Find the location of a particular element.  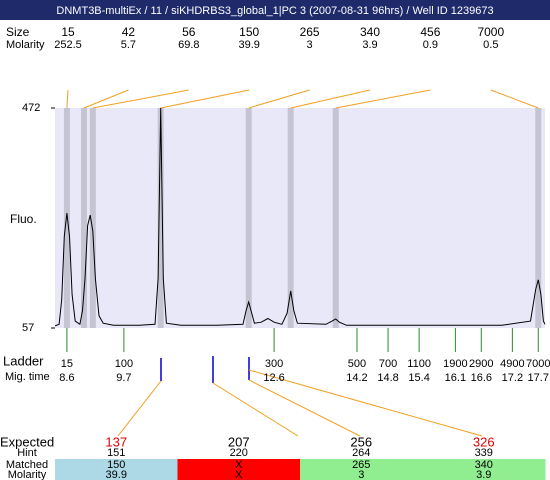

row-label: Matched is located at coordinates (27, 465).